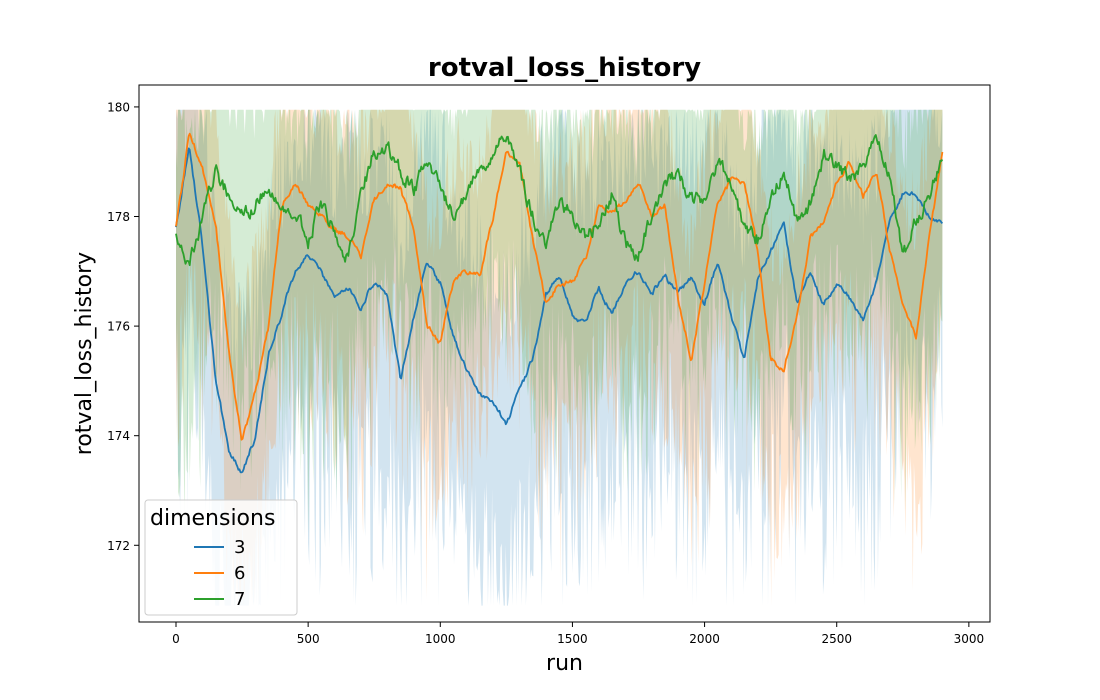 This screenshot has width=1100, height=700. Describe the element at coordinates (564, 663) in the screenshot. I see `x-axis-label: run` at that location.